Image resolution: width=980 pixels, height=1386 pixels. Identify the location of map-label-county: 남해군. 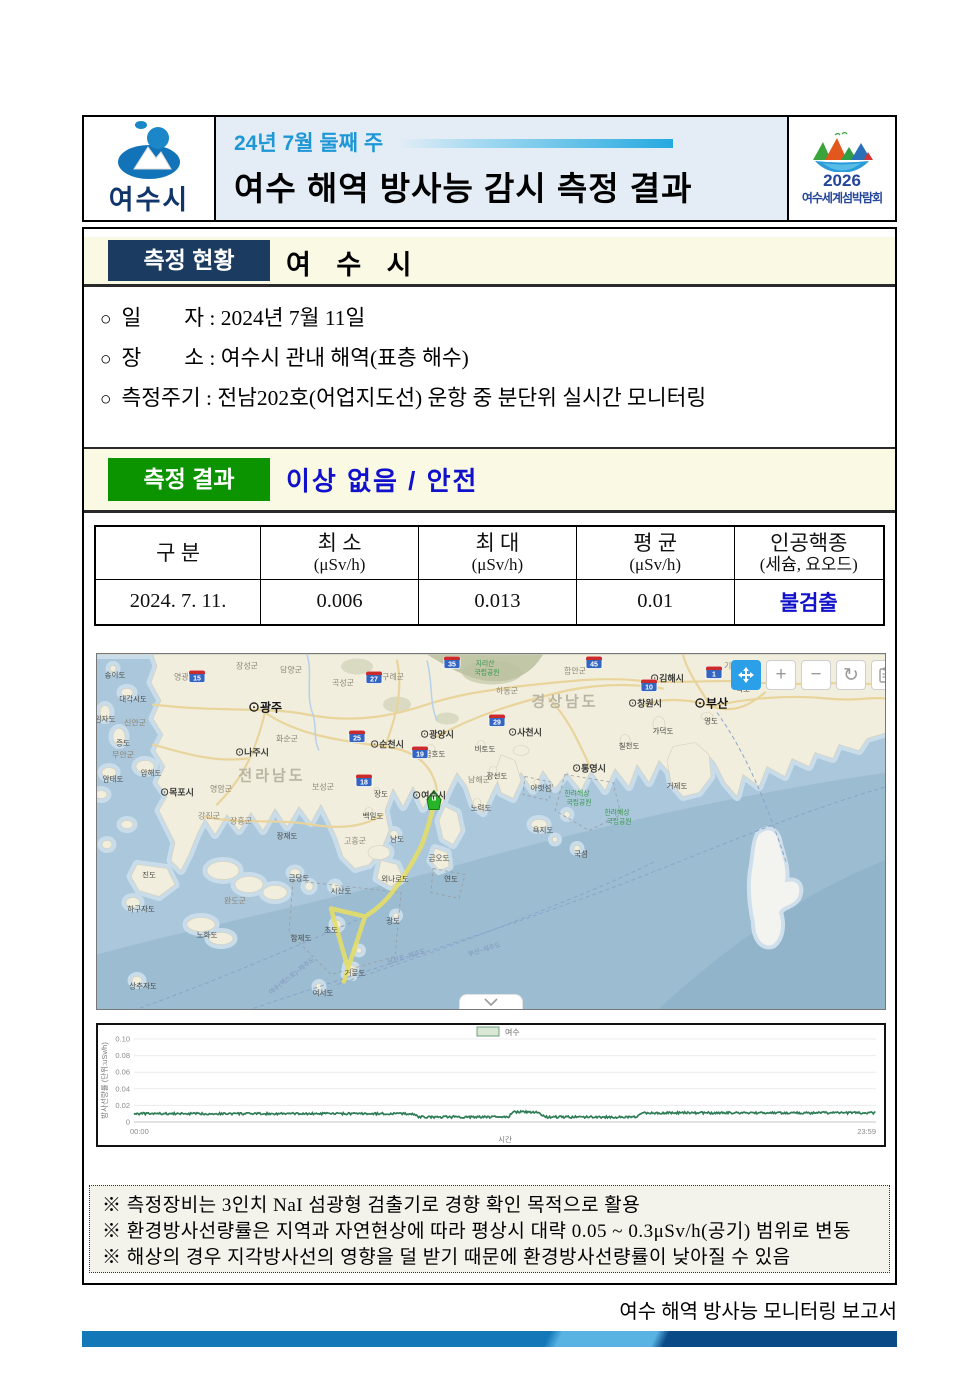
(479, 780).